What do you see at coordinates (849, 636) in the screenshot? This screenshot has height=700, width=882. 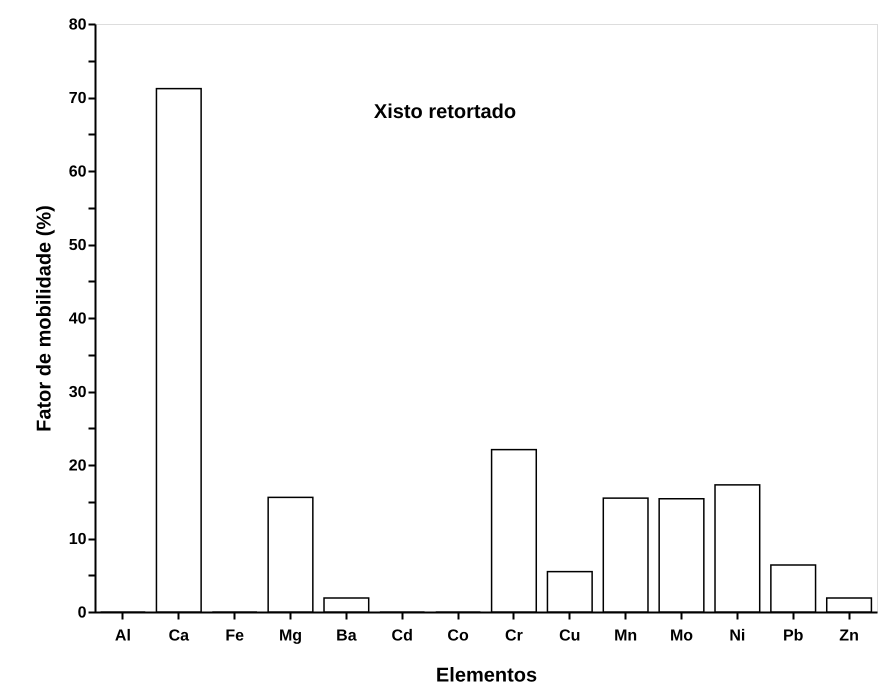 I see `x-tick-label: Zn` at bounding box center [849, 636].